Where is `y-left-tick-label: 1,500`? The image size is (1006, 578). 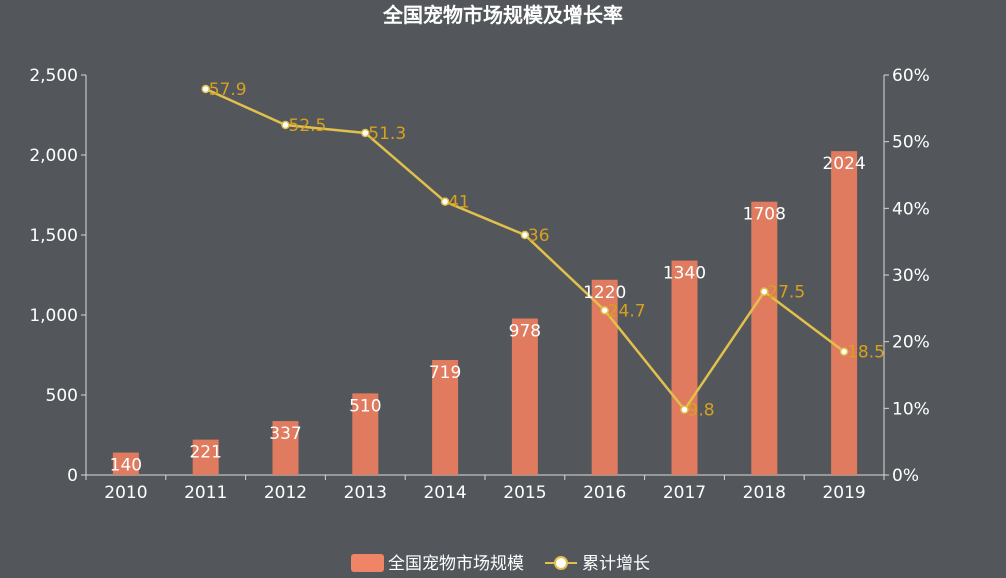
y-left-tick-label: 1,500 is located at coordinates (53, 236).